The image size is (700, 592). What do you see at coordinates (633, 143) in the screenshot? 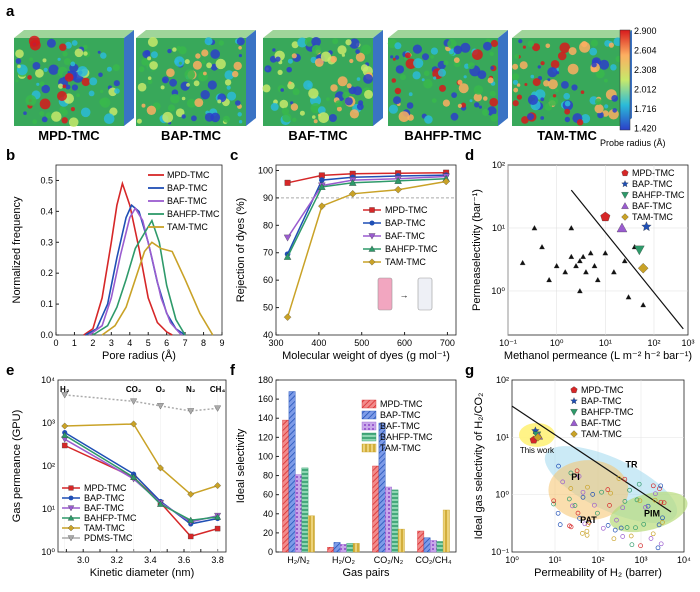
I see `colorbar-title: Probe radius (Å)` at bounding box center [633, 143].